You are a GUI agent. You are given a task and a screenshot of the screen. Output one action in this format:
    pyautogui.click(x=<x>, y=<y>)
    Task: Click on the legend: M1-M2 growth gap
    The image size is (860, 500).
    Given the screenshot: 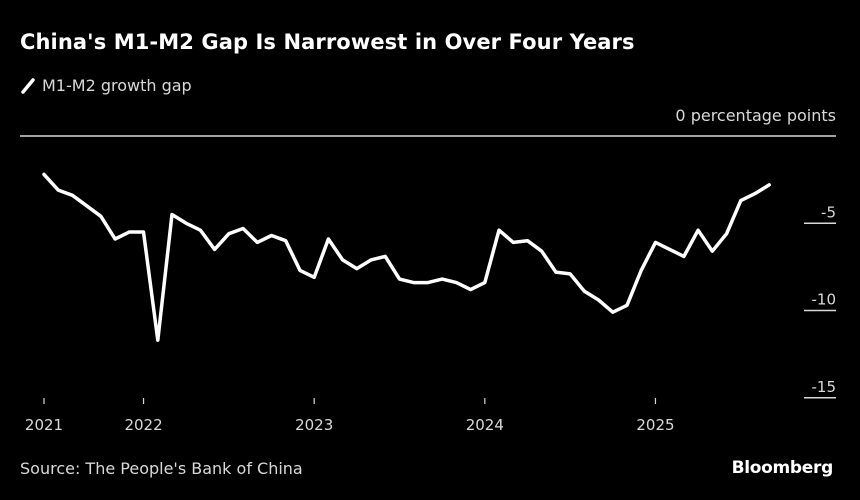 What is the action you would take?
    pyautogui.click(x=106, y=85)
    